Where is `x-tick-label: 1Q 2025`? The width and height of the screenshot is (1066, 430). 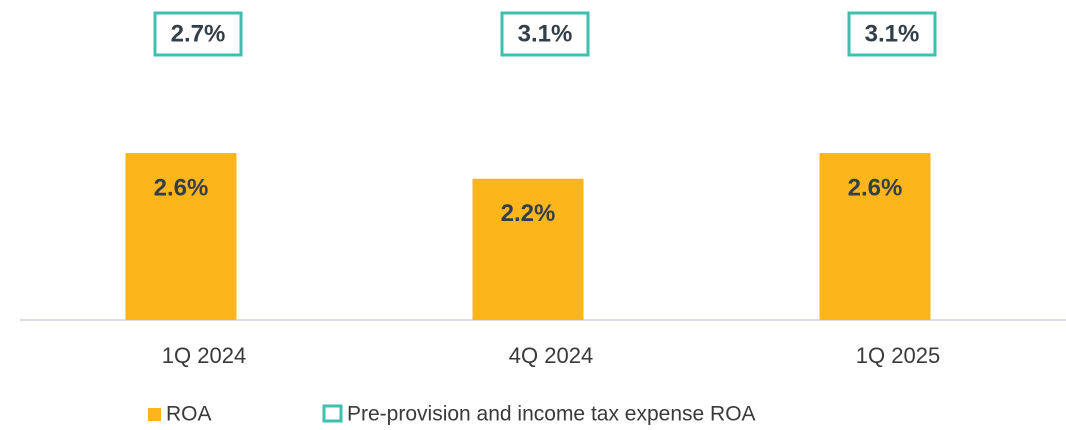 x-tick-label: 1Q 2025 is located at coordinates (898, 355).